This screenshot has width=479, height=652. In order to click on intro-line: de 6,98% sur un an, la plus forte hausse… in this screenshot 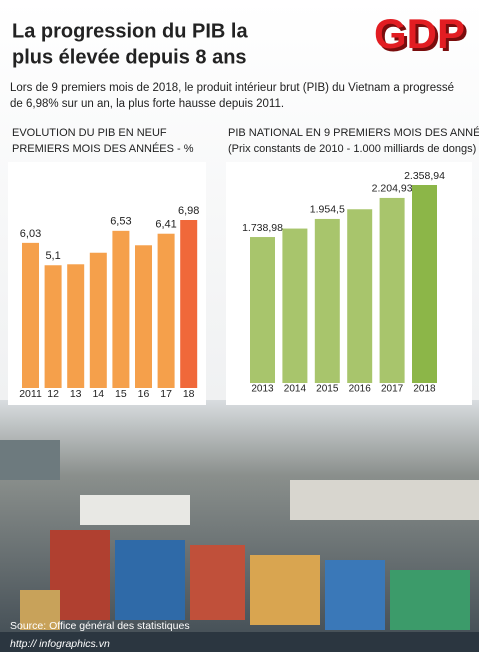, I will do `click(147, 104)`.